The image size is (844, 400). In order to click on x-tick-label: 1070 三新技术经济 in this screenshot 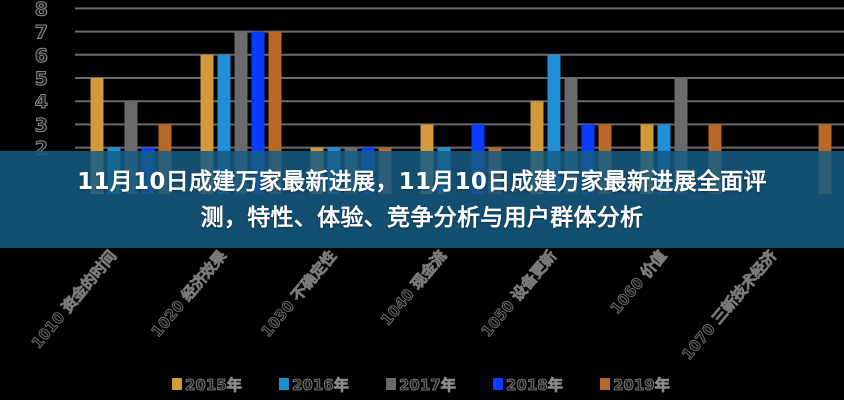, I will do `click(729, 304)`.